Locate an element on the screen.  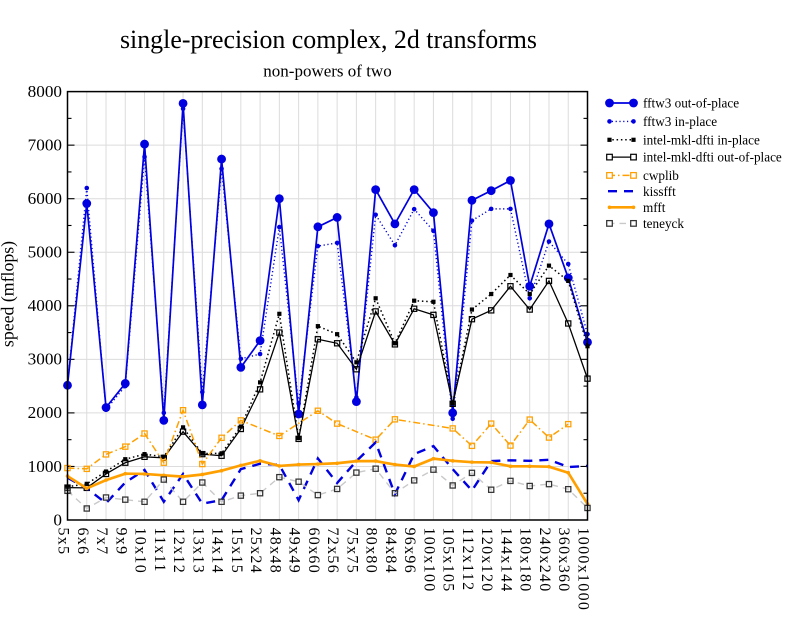
svg-text: 11x11 is located at coordinates (159, 550).